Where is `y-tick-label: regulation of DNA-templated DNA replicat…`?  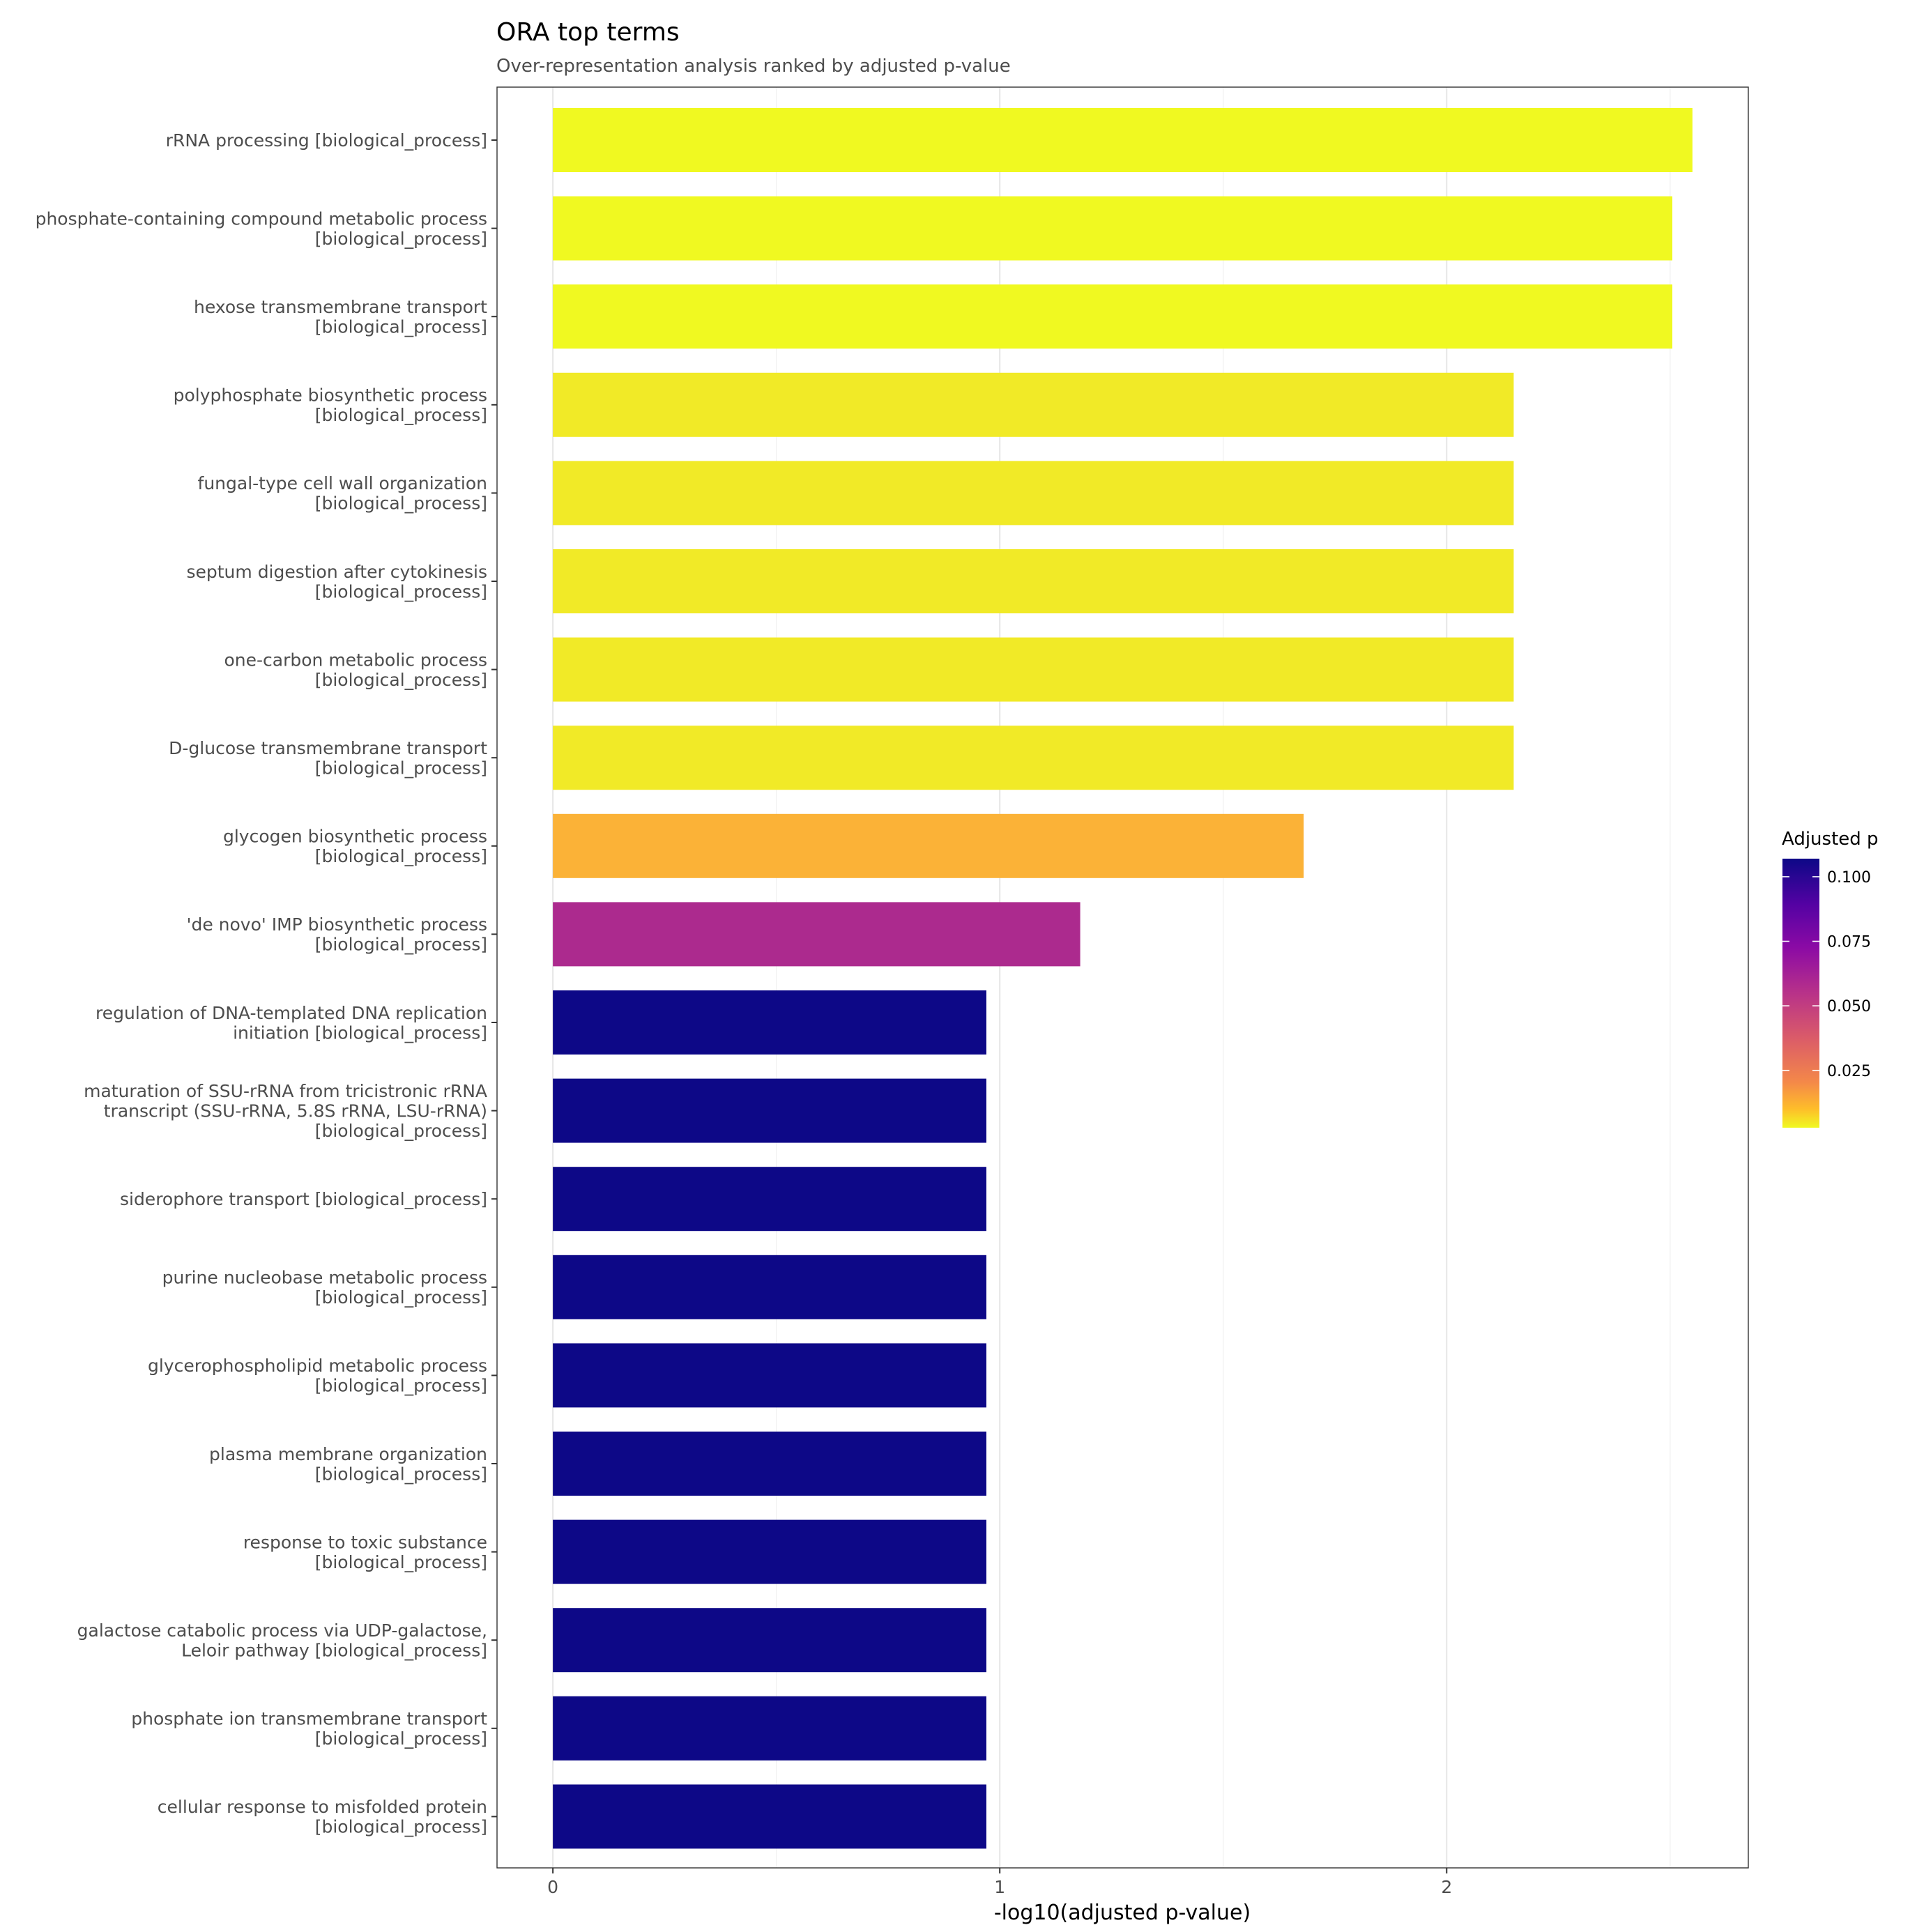 y-tick-label: regulation of DNA-templated DNA replicat… is located at coordinates (291, 1023).